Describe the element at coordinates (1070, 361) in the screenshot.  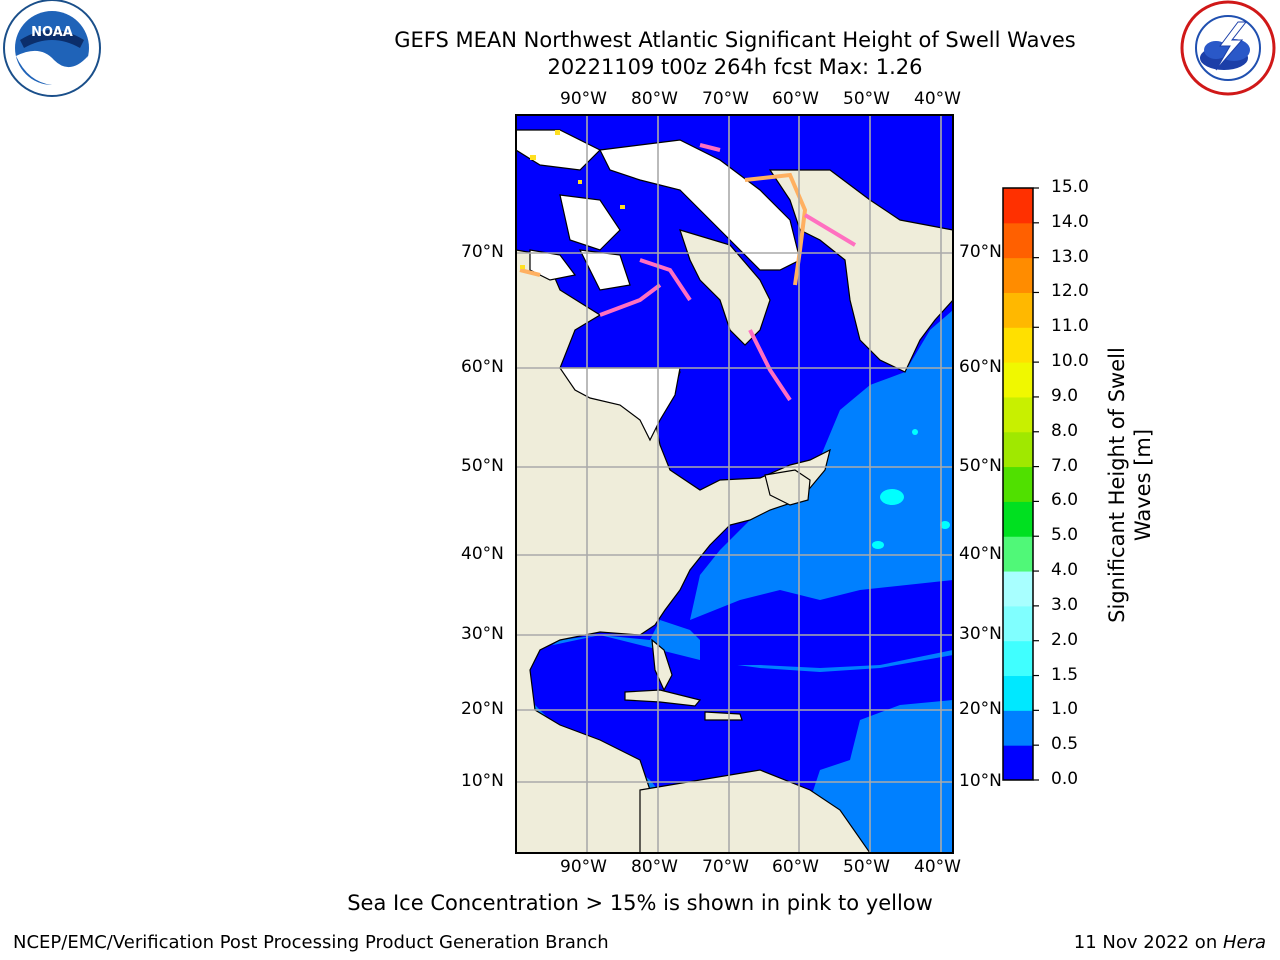
I see `colorbar-tick-label-12: 10.0` at that location.